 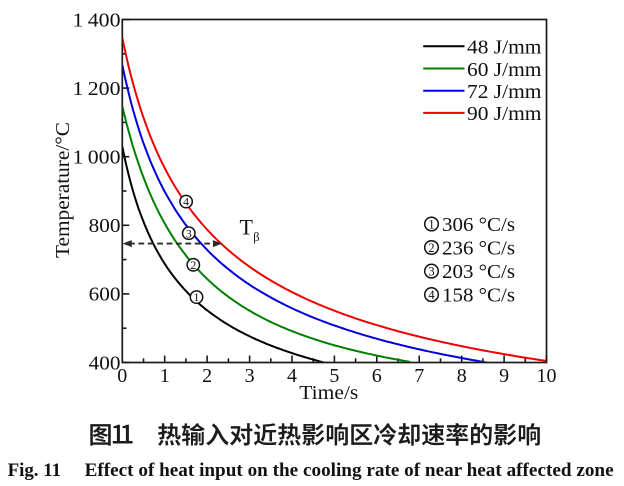 I want to click on svg-text: 800, so click(x=105, y=226).